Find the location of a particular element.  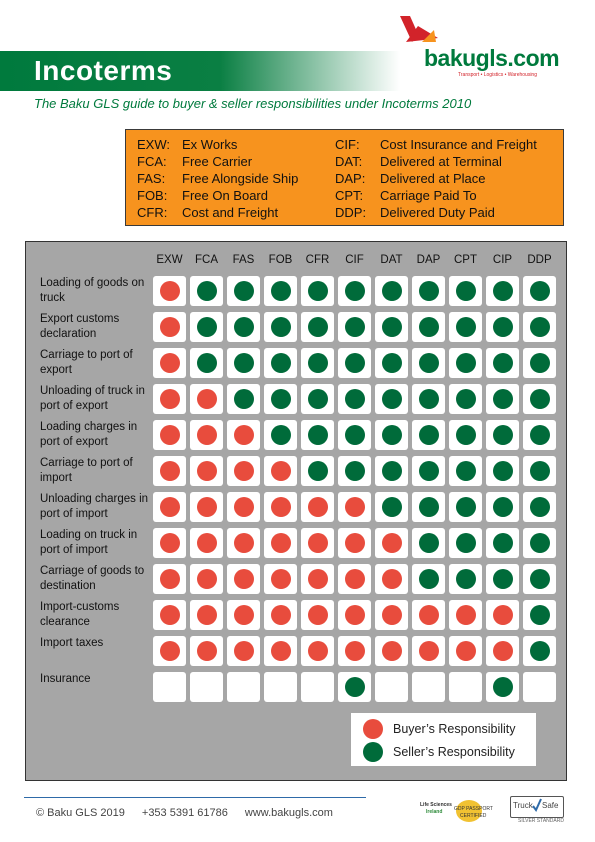

footer-website: www.bakugls.com is located at coordinates (288, 813).